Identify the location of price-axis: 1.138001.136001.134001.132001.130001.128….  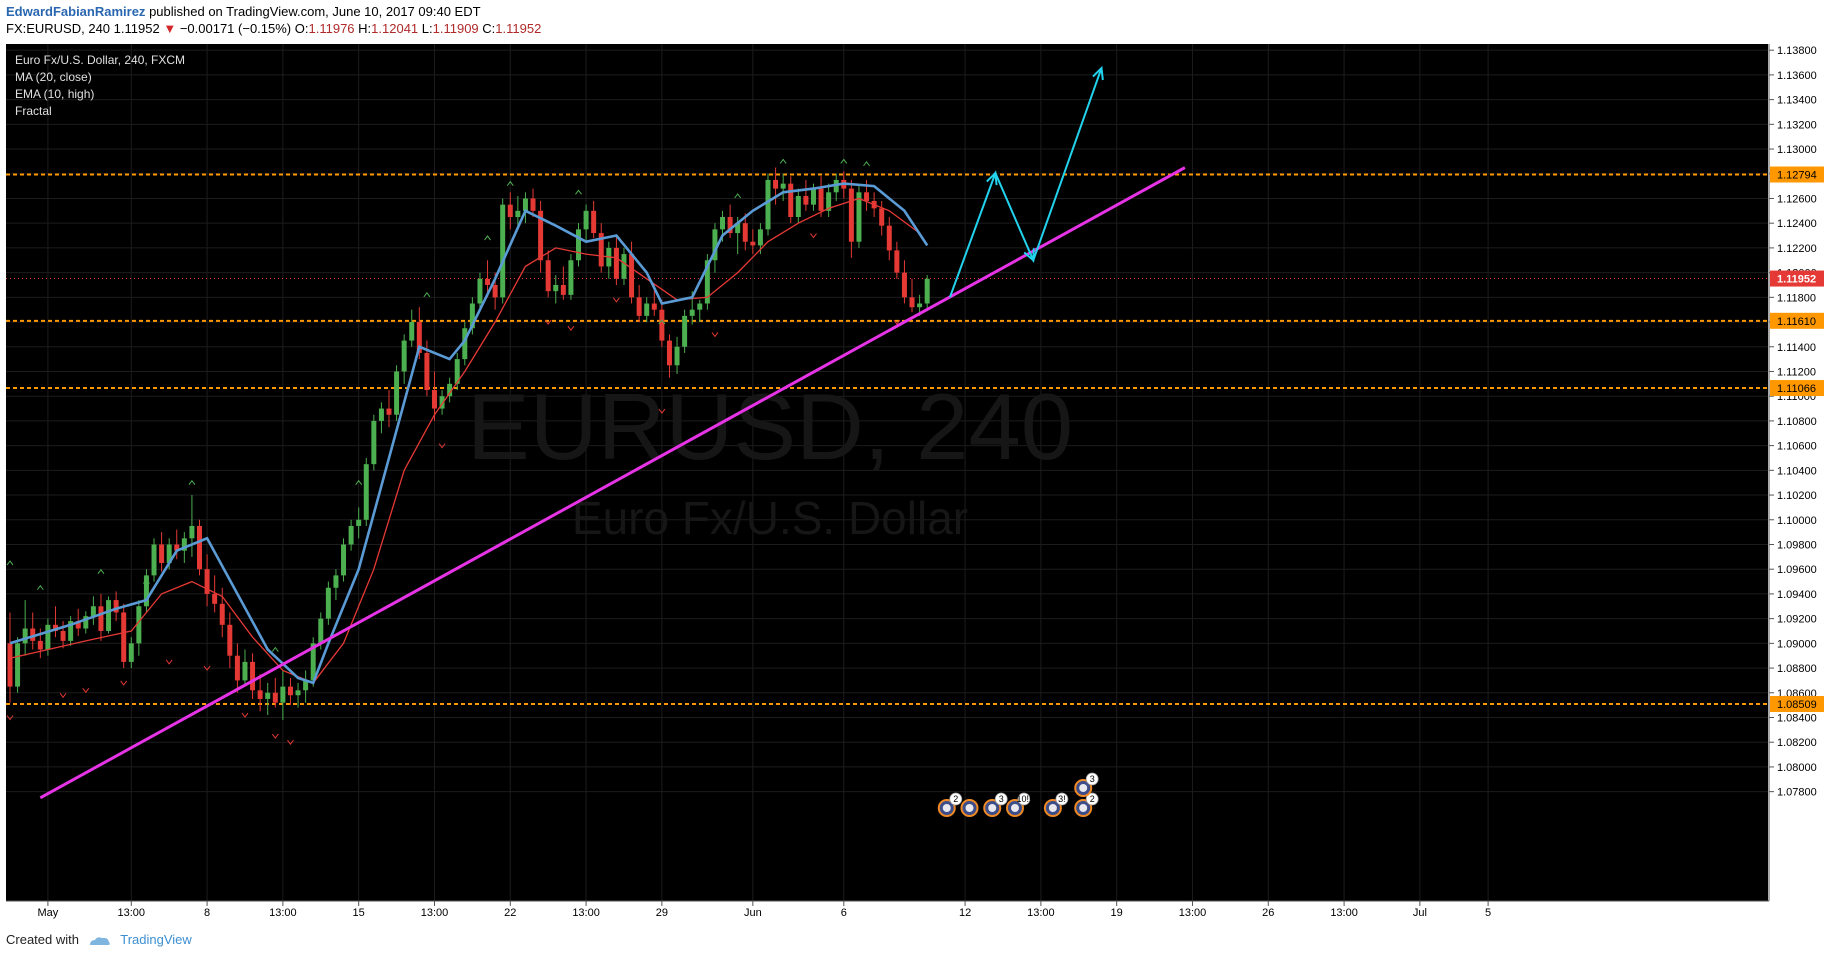
(1796, 482).